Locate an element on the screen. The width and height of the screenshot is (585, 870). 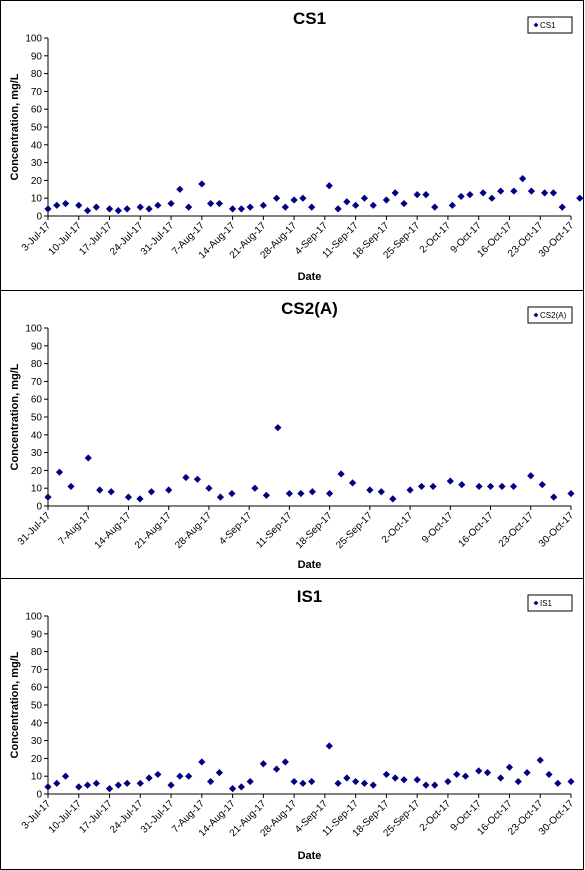
y-tick-label: 80 is located at coordinates (37, 364).